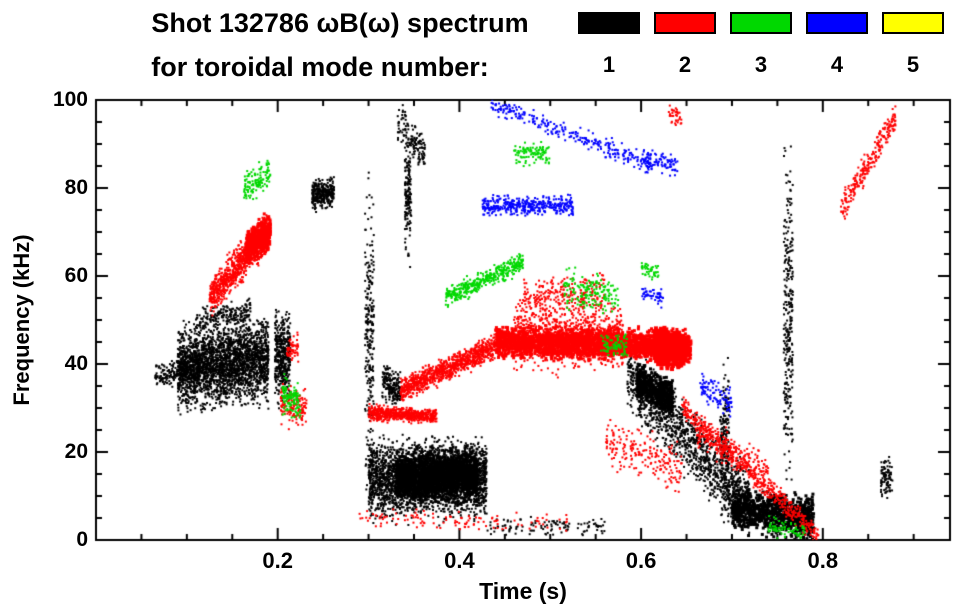 This screenshot has height=615, width=963. What do you see at coordinates (609, 45) in the screenshot?
I see `legend-item-1: 1` at bounding box center [609, 45].